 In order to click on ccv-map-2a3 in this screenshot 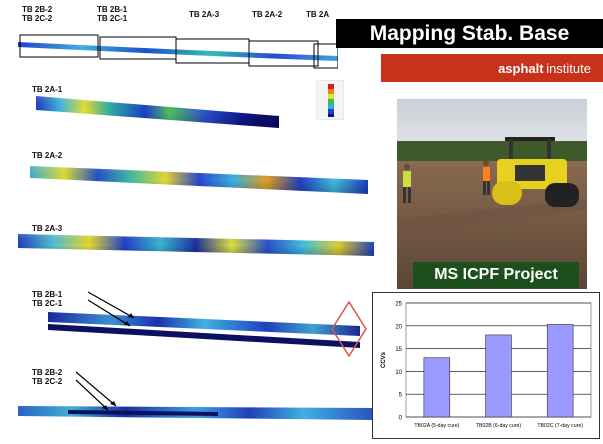, I will do `click(196, 245)`.